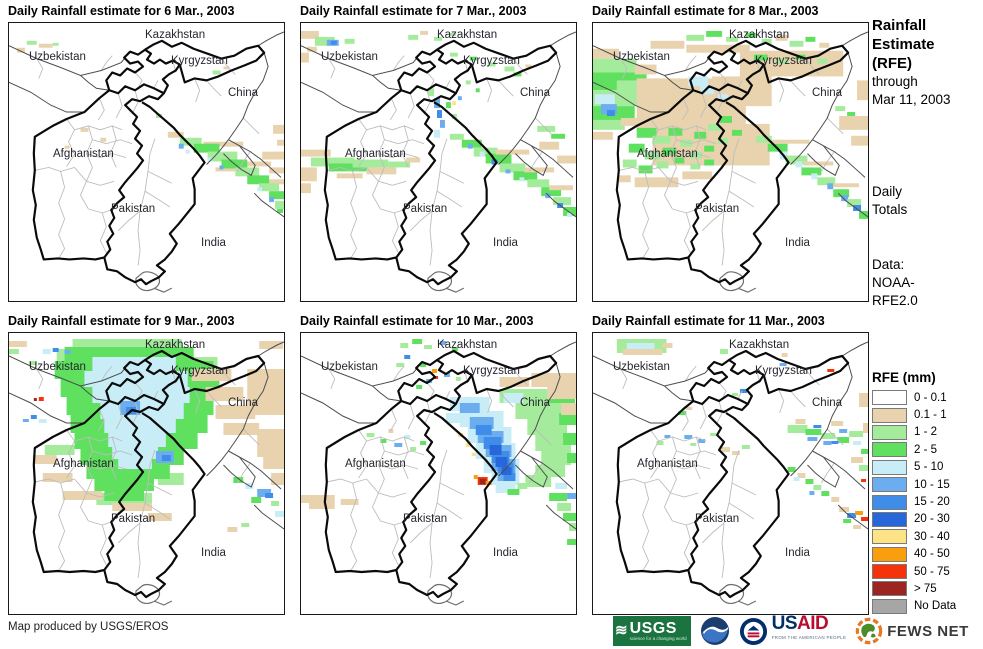  Describe the element at coordinates (809, 637) in the screenshot. I see `usaid-tagline: FROM THE AMERICAN PEOPLE` at that location.